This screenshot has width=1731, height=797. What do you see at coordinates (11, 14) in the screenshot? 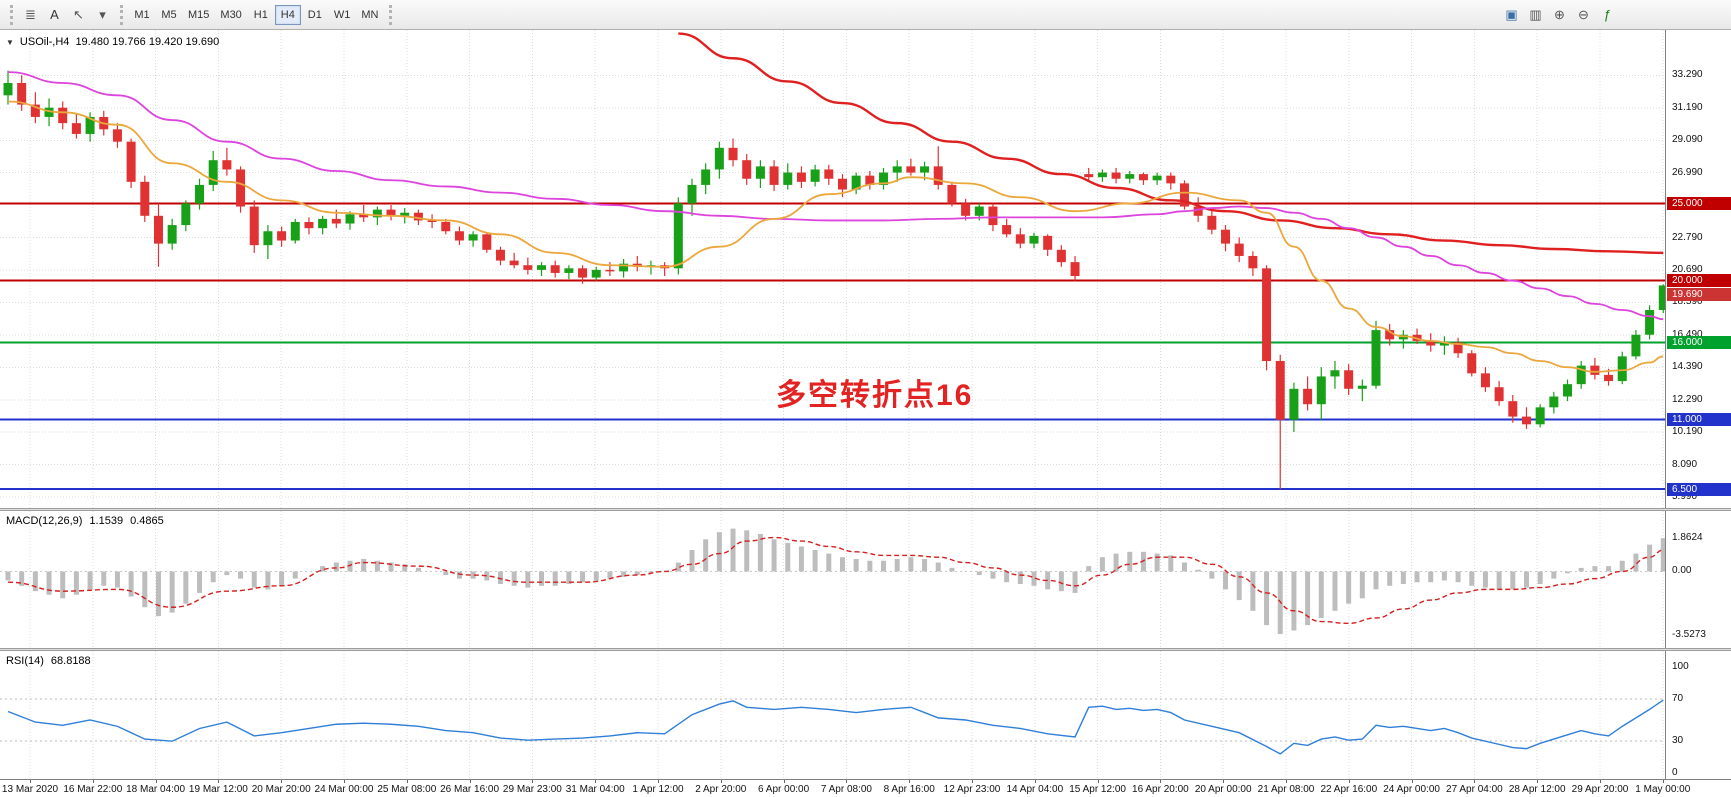
I see `toolbar-drag-handle` at bounding box center [11, 14].